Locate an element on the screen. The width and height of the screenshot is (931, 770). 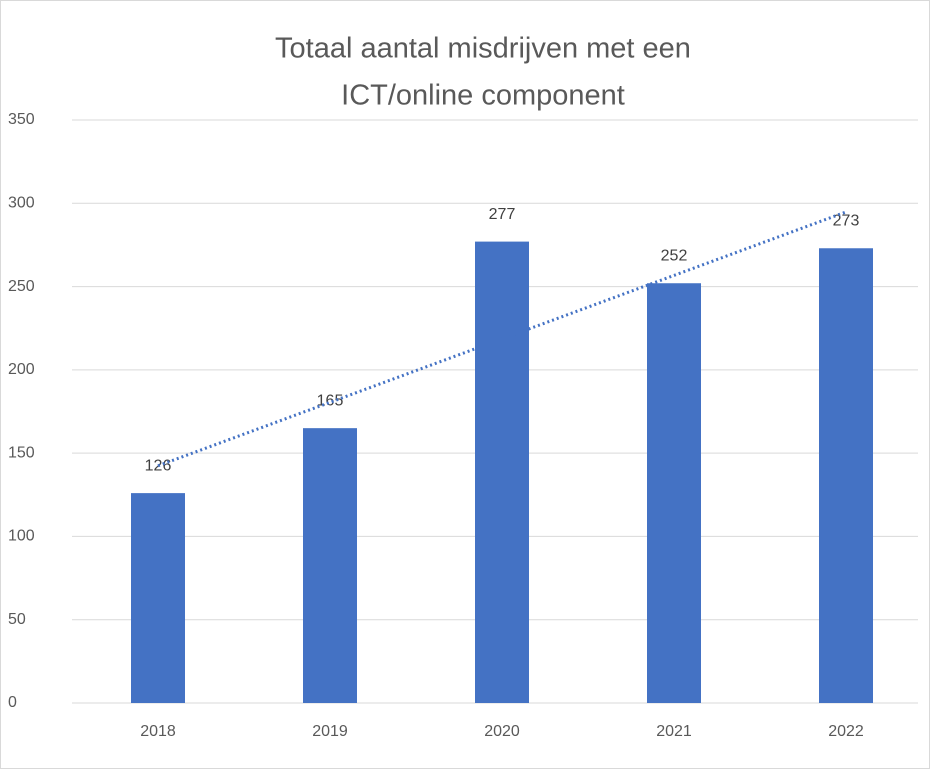
y-tick-label: 250 is located at coordinates (21, 286).